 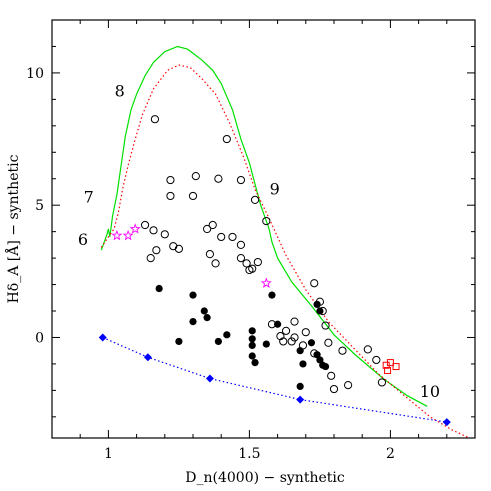 I want to click on x-axis-label: D_n(4000) − synthetic, so click(x=265, y=478).